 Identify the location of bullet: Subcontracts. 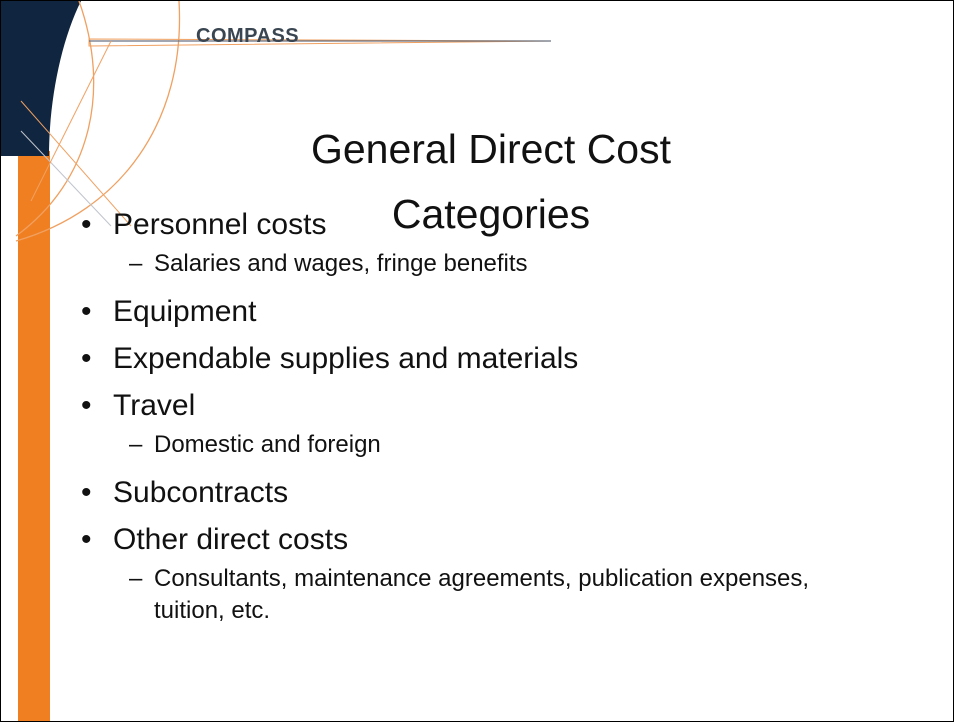
(491, 492).